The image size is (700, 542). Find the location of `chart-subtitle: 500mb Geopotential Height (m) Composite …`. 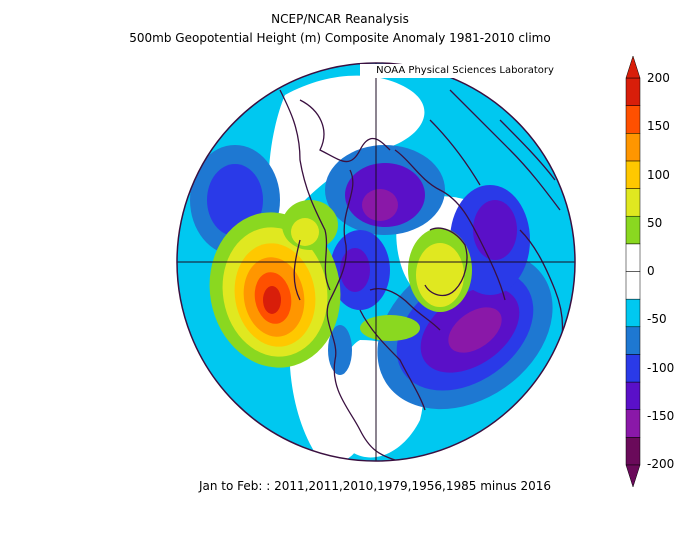

chart-subtitle: 500mb Geopotential Height (m) Composite … is located at coordinates (340, 38).